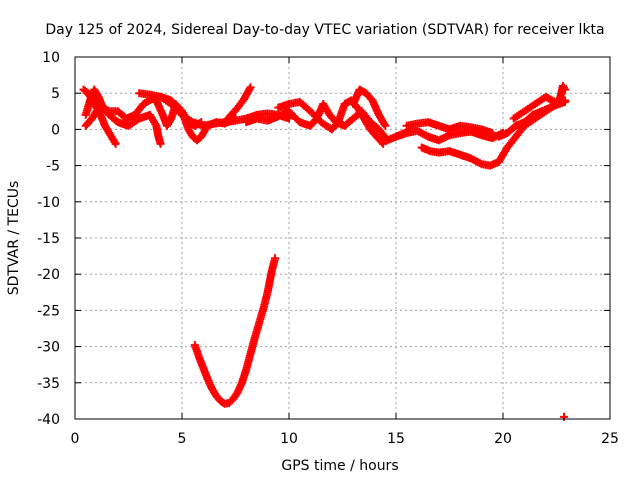 The width and height of the screenshot is (640, 480). I want to click on y-tick-label: -30, so click(48, 348).